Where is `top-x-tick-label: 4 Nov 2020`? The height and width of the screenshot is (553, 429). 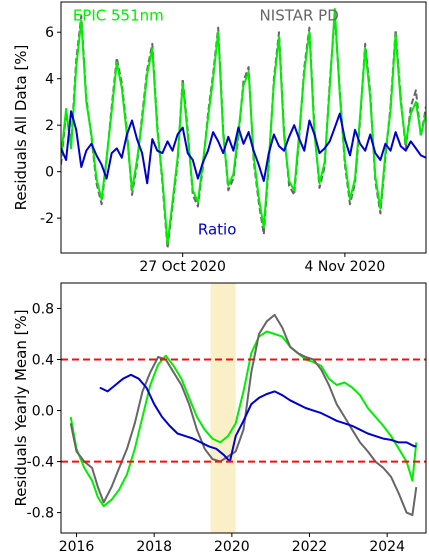
top-x-tick-label: 4 Nov 2020 is located at coordinates (345, 267).